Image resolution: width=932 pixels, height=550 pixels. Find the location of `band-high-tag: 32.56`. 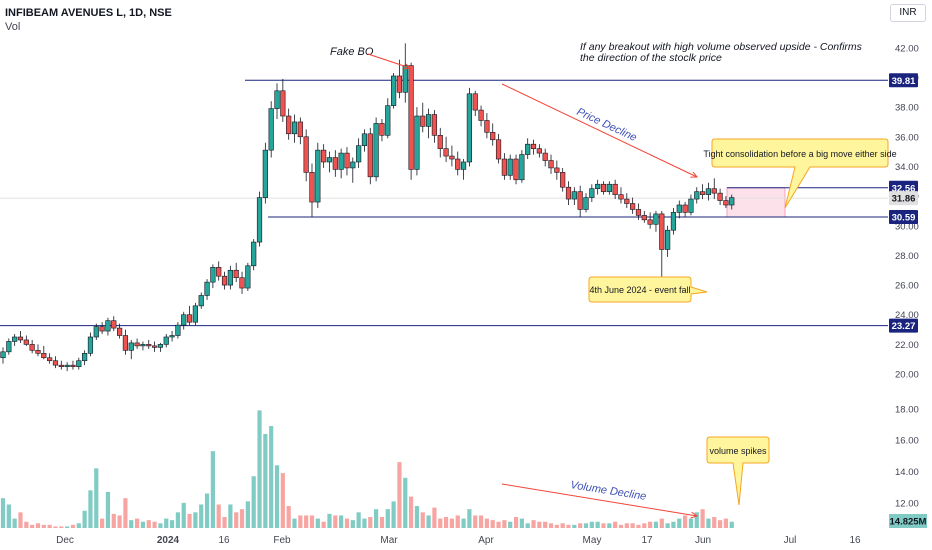

band-high-tag: 32.56 is located at coordinates (904, 188).